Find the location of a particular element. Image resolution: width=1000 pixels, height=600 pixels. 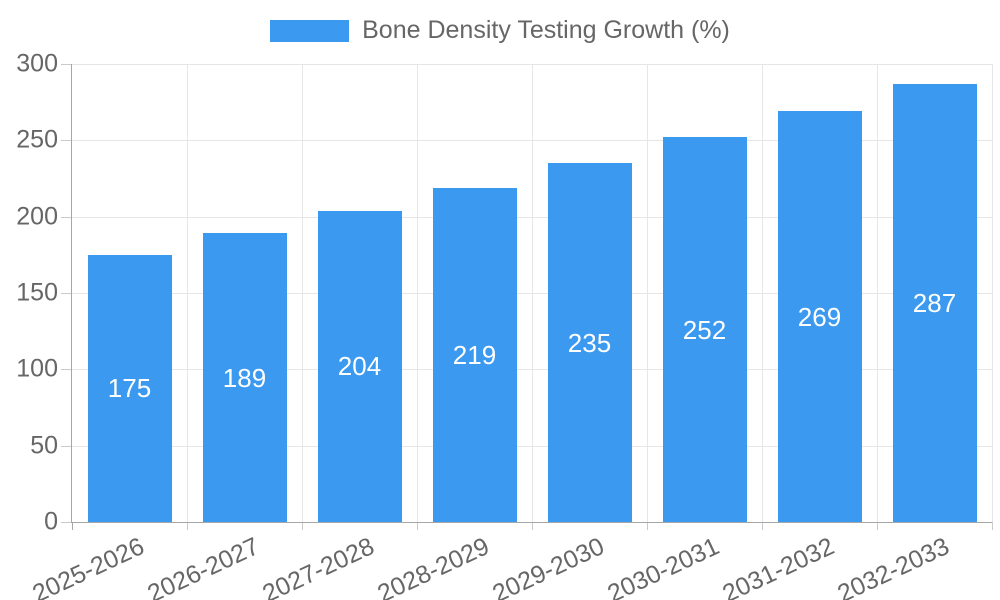

bar: 189 is located at coordinates (244, 377).